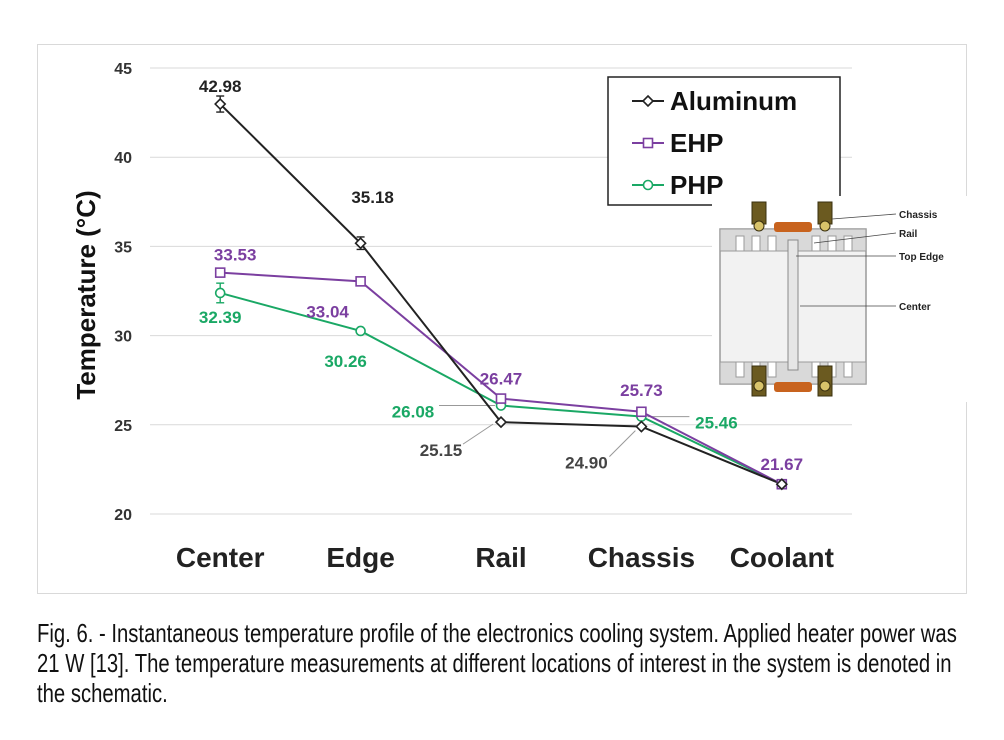 The image size is (1004, 740). I want to click on data-label: 32.39, so click(220, 317).